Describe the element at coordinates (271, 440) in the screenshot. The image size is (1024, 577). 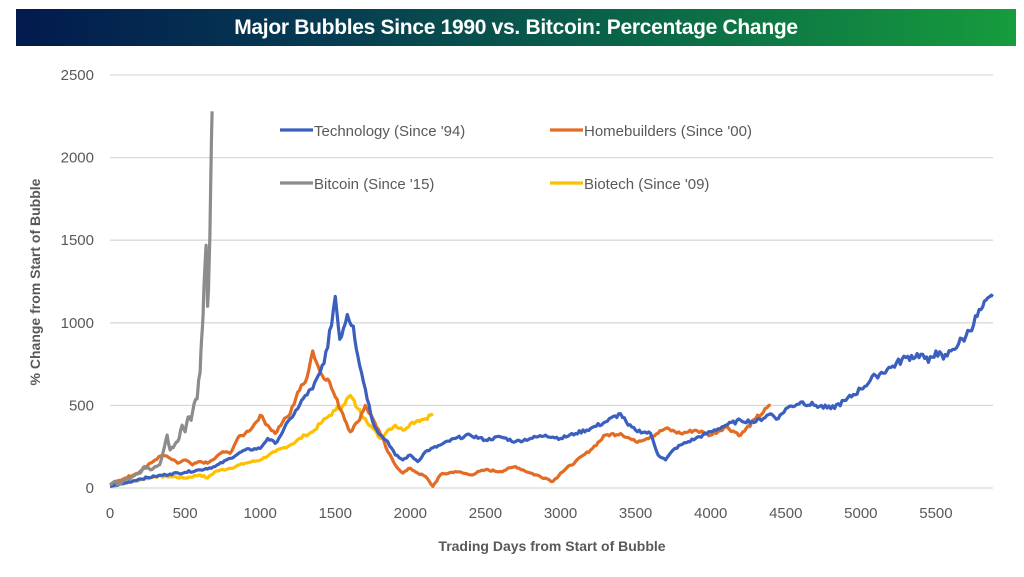
I see `series-line-biotech` at that location.